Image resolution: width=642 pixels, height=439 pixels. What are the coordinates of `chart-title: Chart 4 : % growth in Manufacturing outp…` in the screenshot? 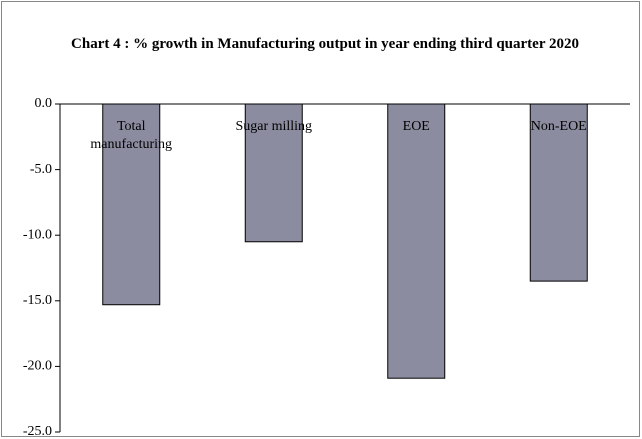 It's located at (325, 44).